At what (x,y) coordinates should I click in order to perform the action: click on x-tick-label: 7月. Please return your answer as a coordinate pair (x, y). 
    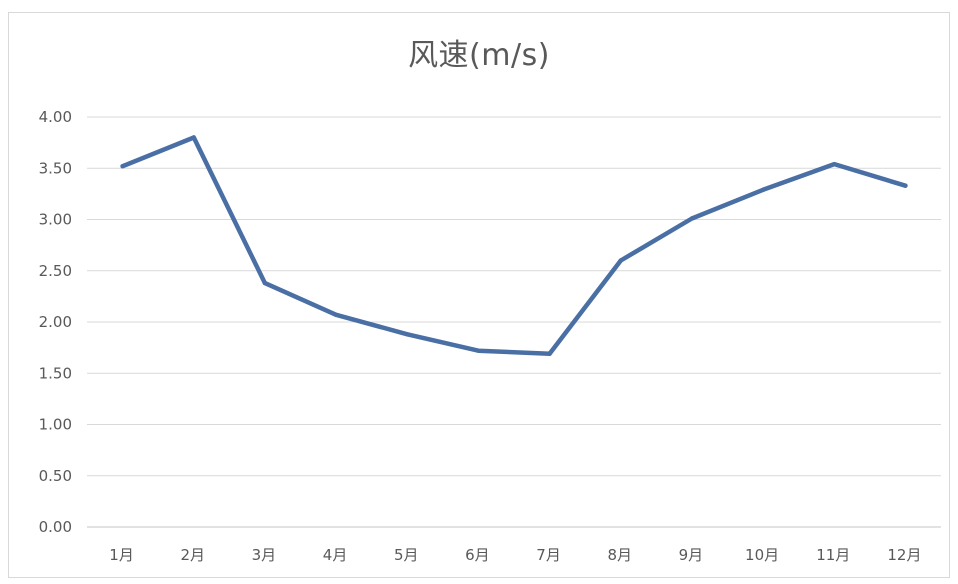
    Looking at the image, I should click on (548, 555).